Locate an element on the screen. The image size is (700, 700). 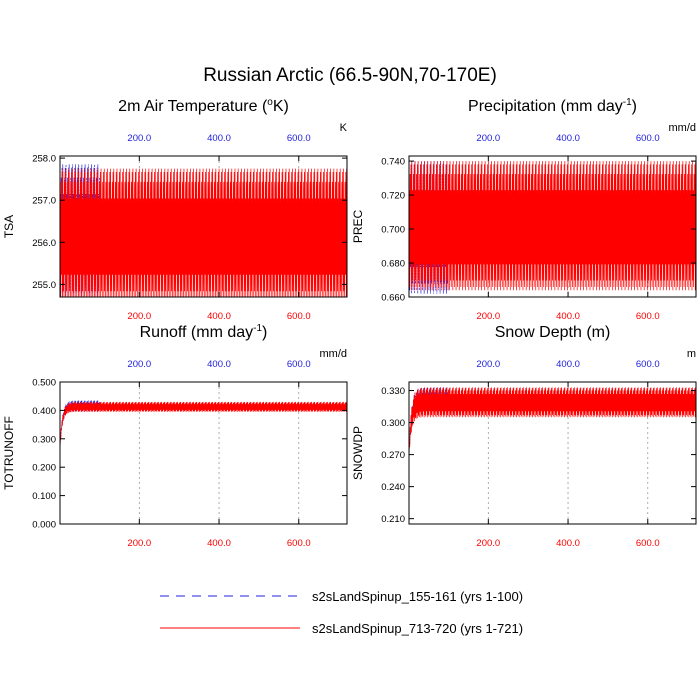
y-tick-label: 0.240 is located at coordinates (393, 487).